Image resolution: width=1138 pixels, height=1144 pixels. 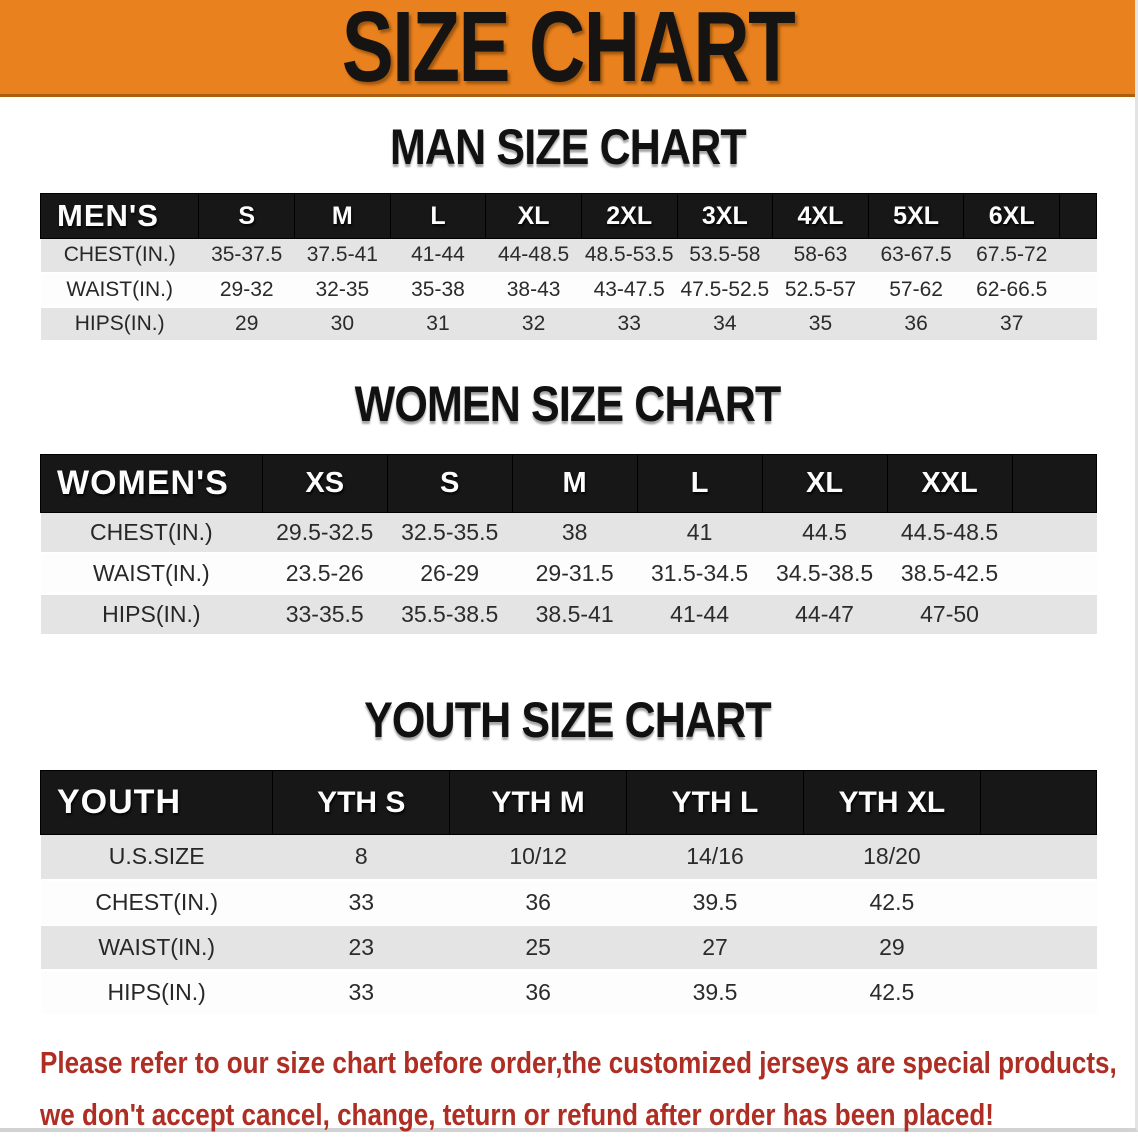 I want to click on size-value-cell: 35-38, so click(x=438, y=290).